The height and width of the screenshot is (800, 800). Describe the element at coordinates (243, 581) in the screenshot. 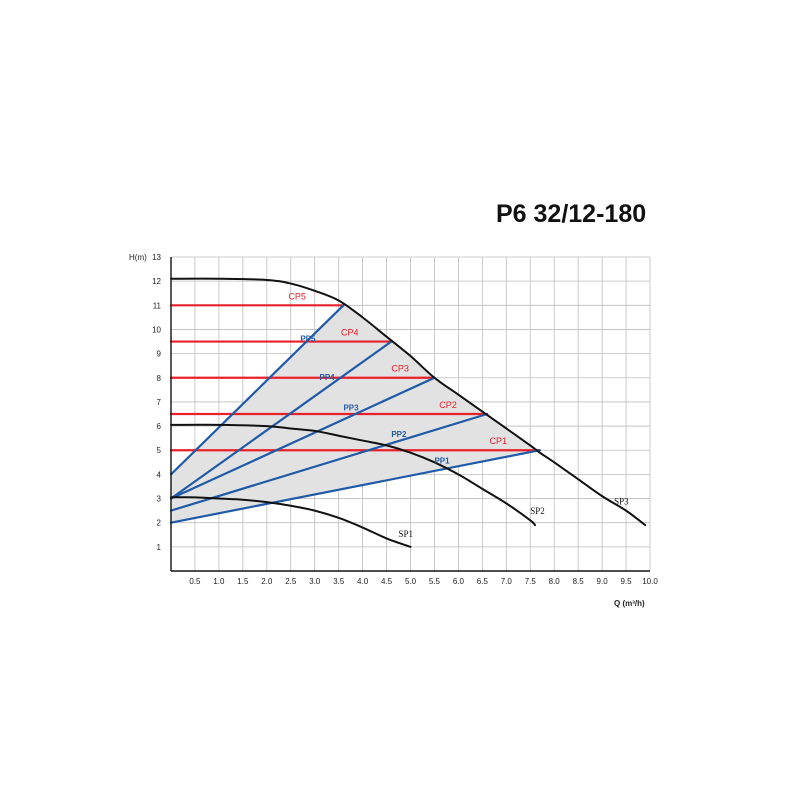

I see `x-tick-label: 1.5` at that location.